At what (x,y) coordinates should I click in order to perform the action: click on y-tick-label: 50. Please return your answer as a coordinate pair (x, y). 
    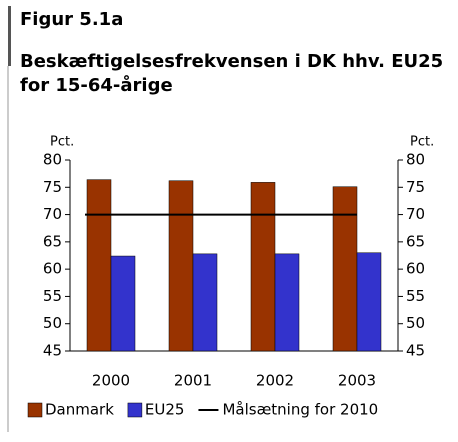
    Looking at the image, I should click on (52, 323).